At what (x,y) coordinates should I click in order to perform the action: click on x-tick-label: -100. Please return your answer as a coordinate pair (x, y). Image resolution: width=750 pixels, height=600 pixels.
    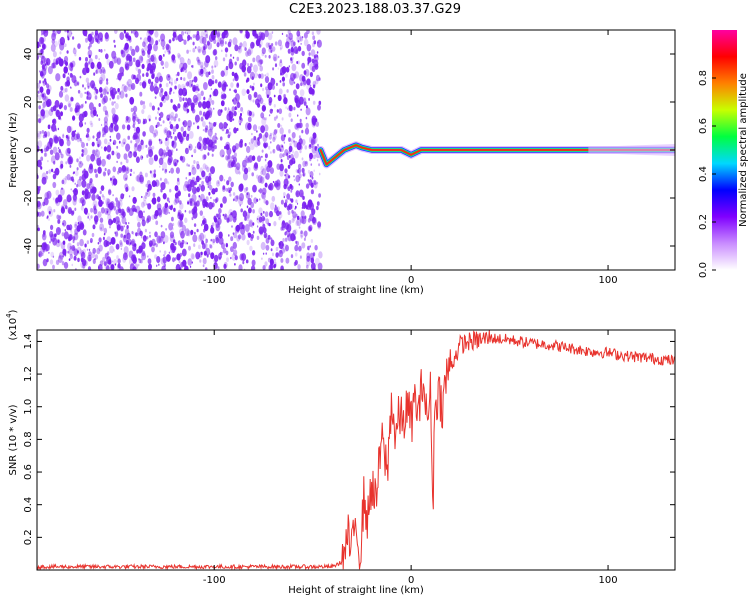
    Looking at the image, I should click on (214, 280).